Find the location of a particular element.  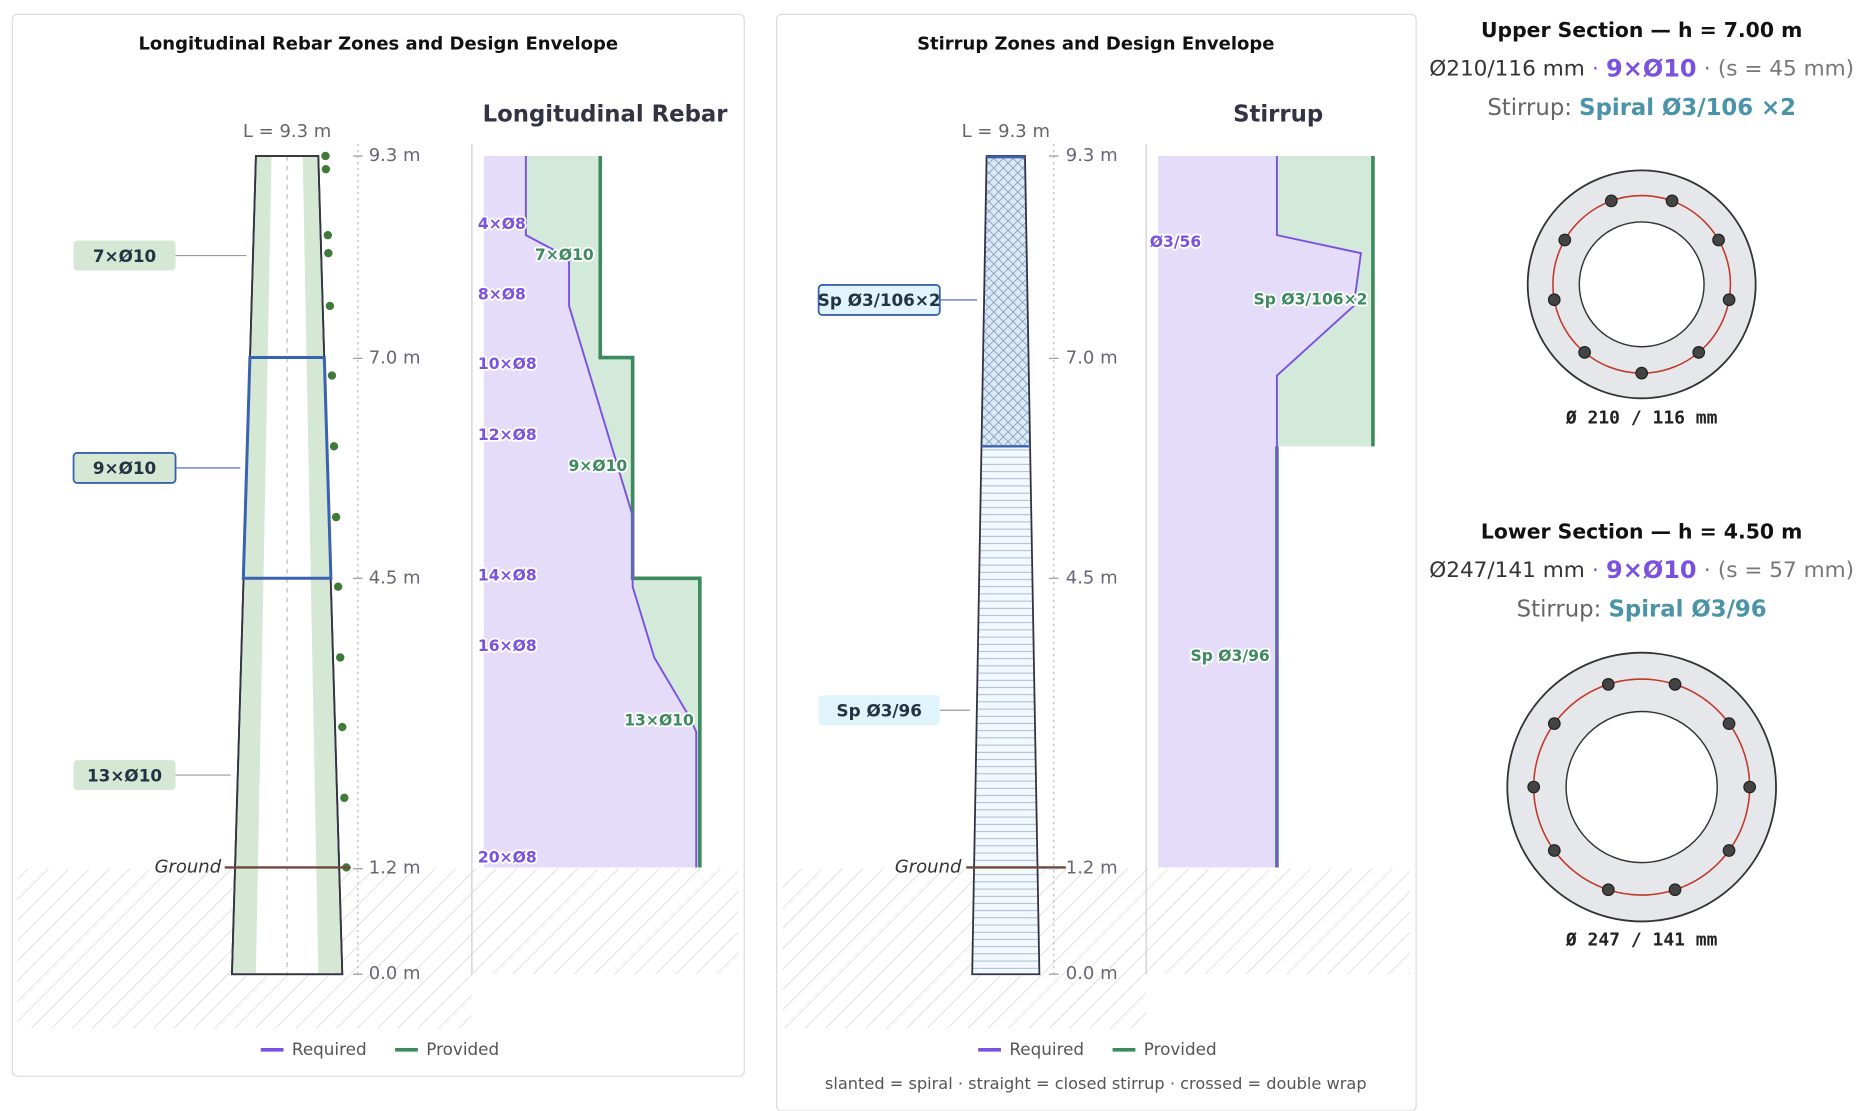

provided-line is located at coordinates (650, 511).